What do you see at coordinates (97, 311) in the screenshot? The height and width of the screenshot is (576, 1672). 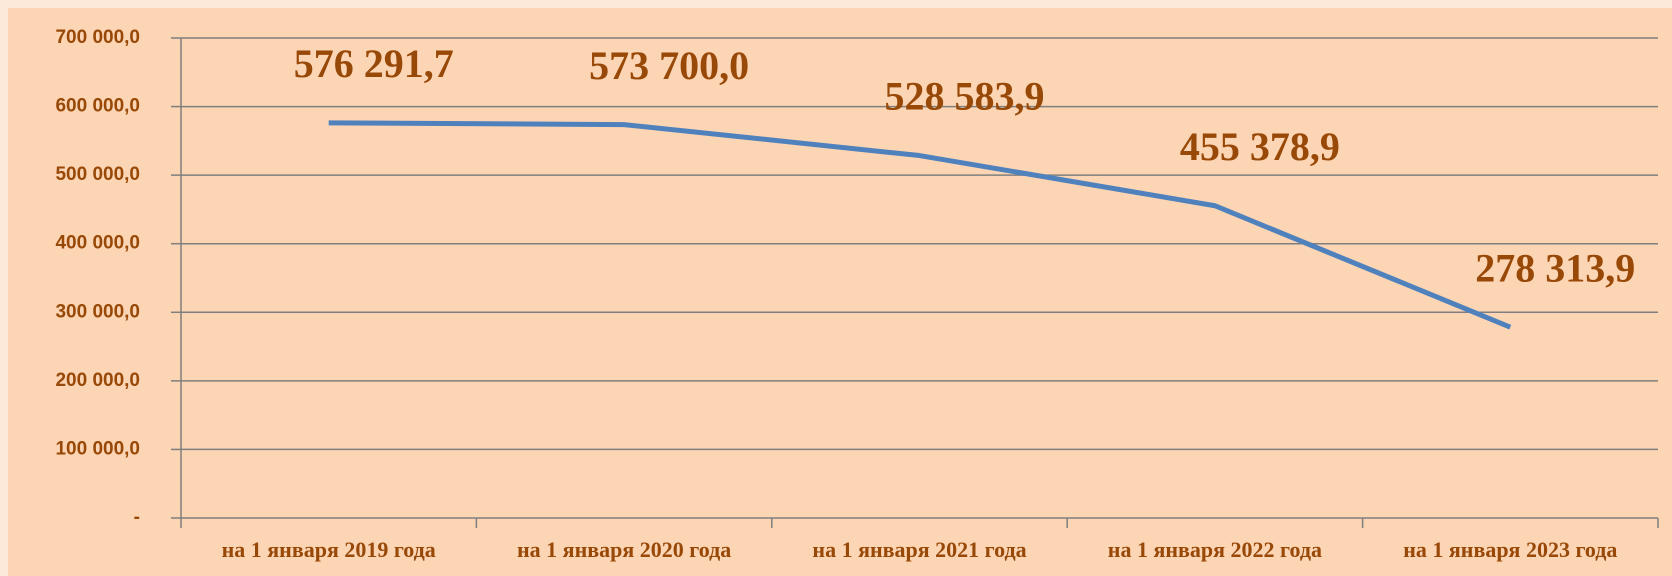 I see `y-tick-label: 300 000,0` at bounding box center [97, 311].